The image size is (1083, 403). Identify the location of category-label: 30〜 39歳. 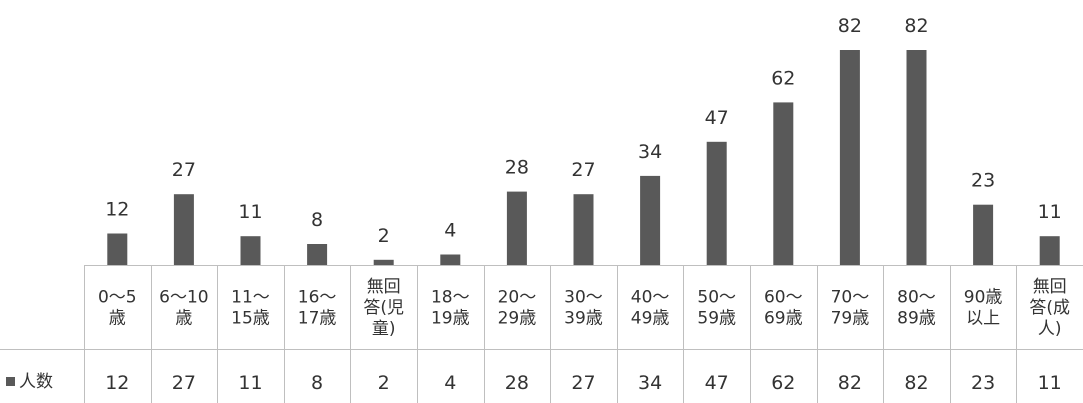
(583, 308).